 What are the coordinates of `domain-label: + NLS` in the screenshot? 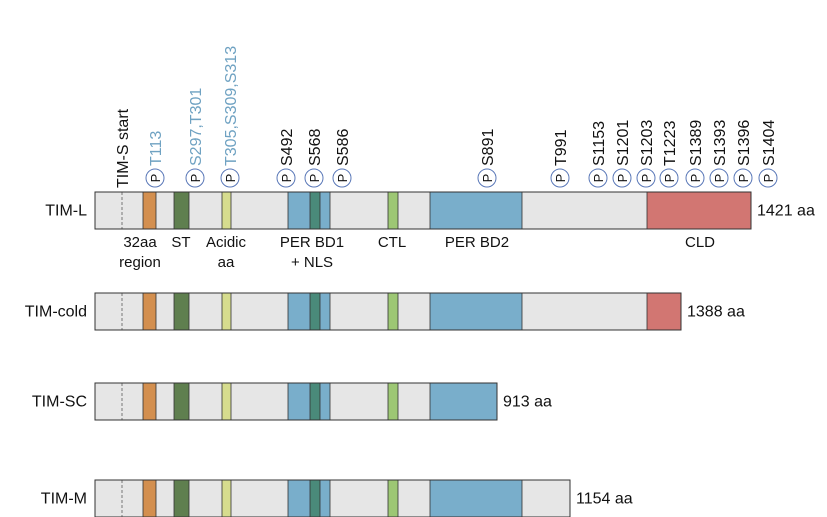 It's located at (312, 262).